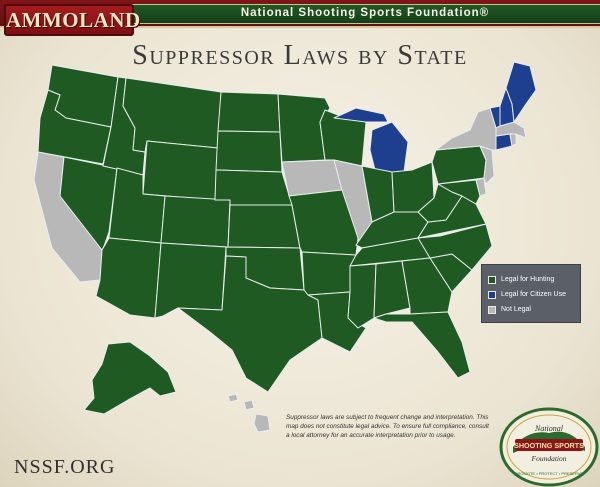 The image size is (600, 487). I want to click on state-HI, so click(249, 413).